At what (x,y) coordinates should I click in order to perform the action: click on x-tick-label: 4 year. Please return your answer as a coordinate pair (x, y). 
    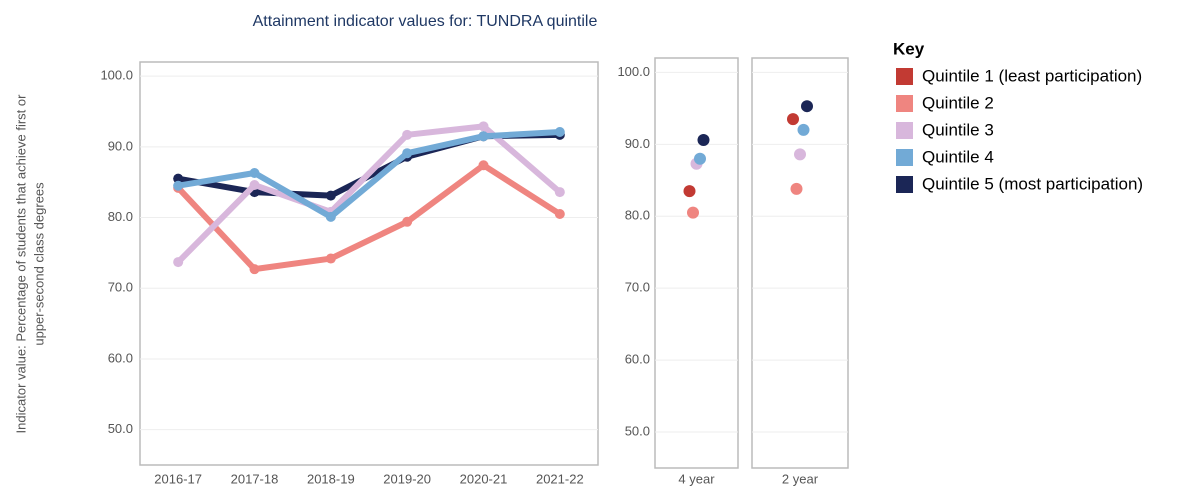
    Looking at the image, I should click on (696, 478).